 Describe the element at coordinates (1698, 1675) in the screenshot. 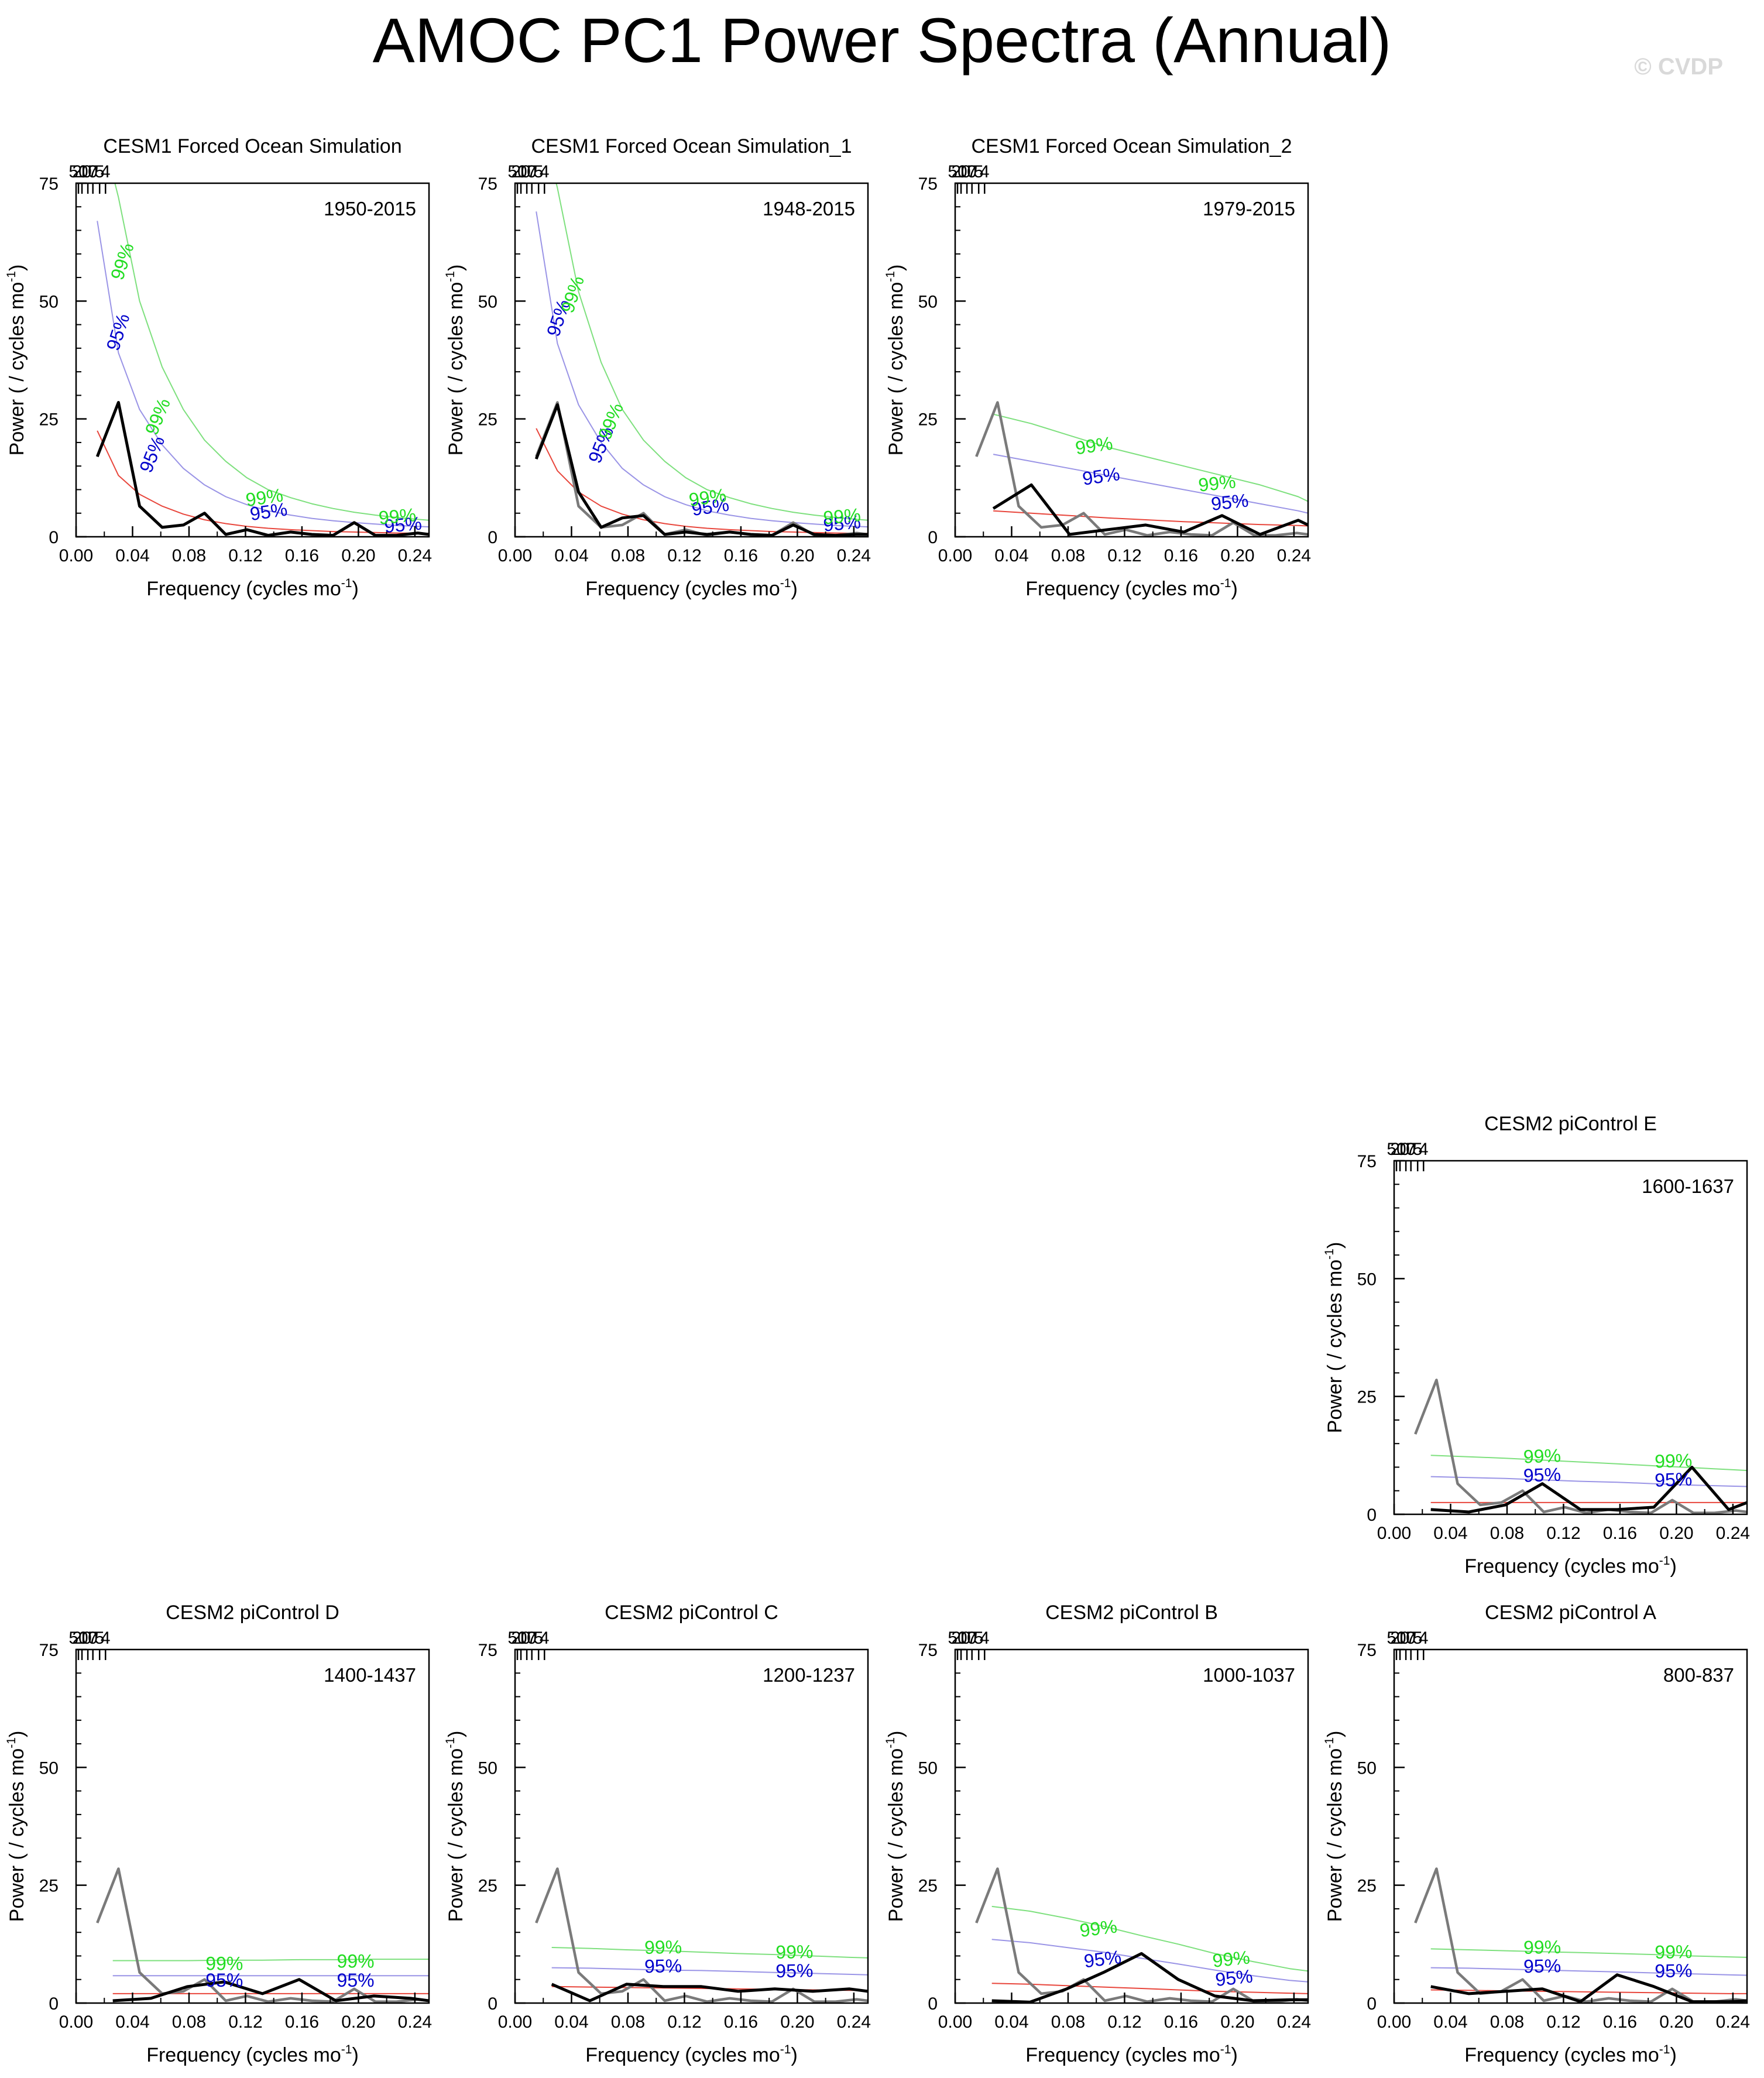

I see `period-label: 800-837` at that location.